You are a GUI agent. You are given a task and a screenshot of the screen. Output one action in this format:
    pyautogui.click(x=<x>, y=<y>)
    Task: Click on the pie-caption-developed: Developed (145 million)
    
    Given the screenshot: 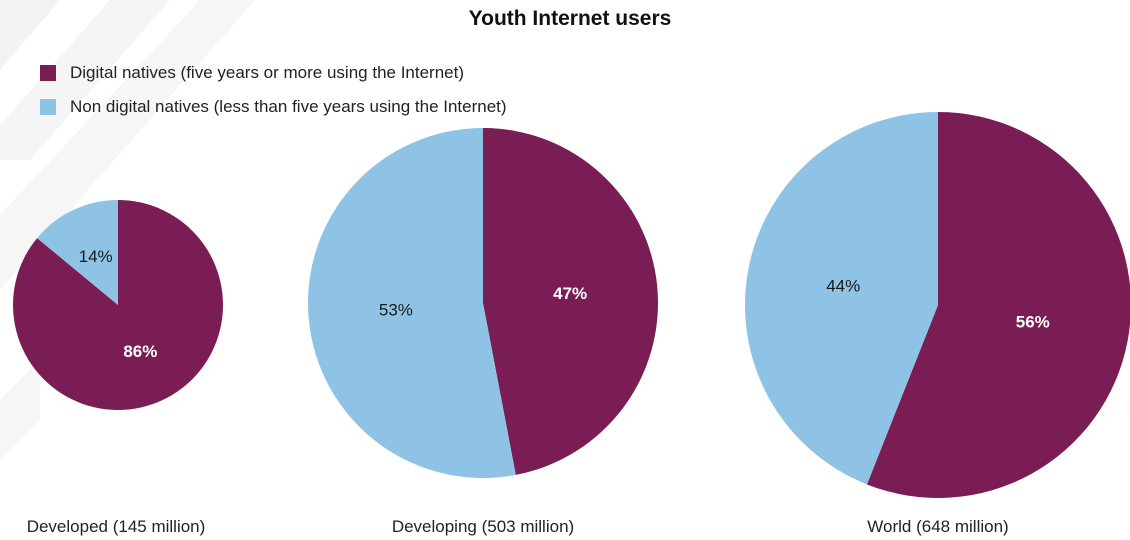 What is the action you would take?
    pyautogui.click(x=116, y=526)
    